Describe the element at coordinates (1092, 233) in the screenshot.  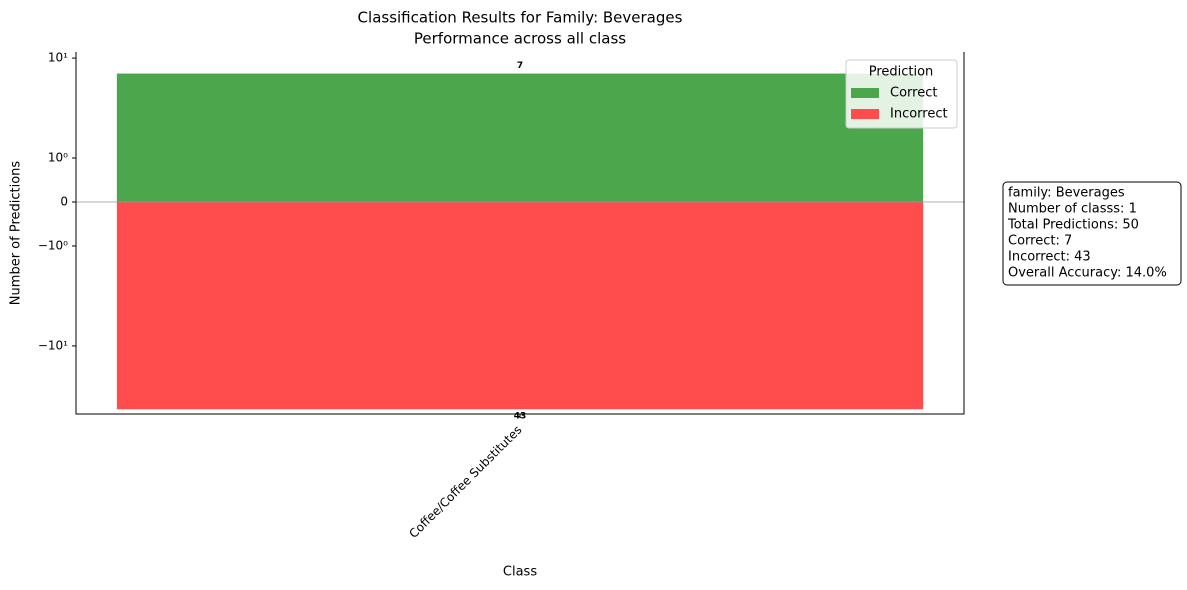
I see `info-box-frame` at that location.